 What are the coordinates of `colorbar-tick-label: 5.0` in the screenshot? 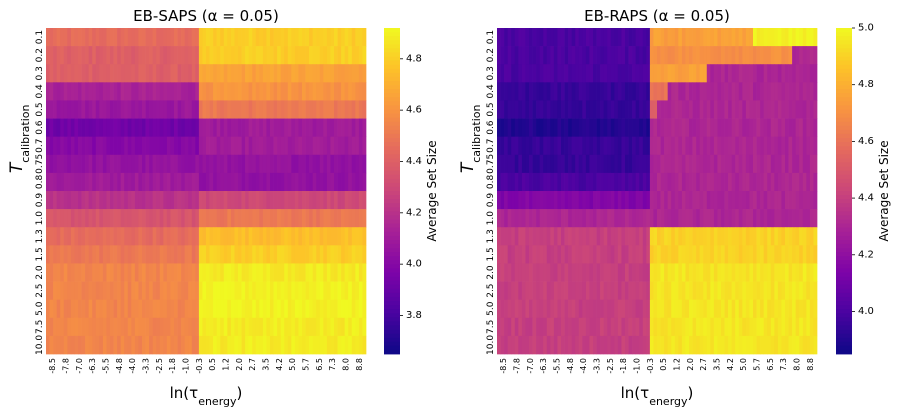 It's located at (866, 28).